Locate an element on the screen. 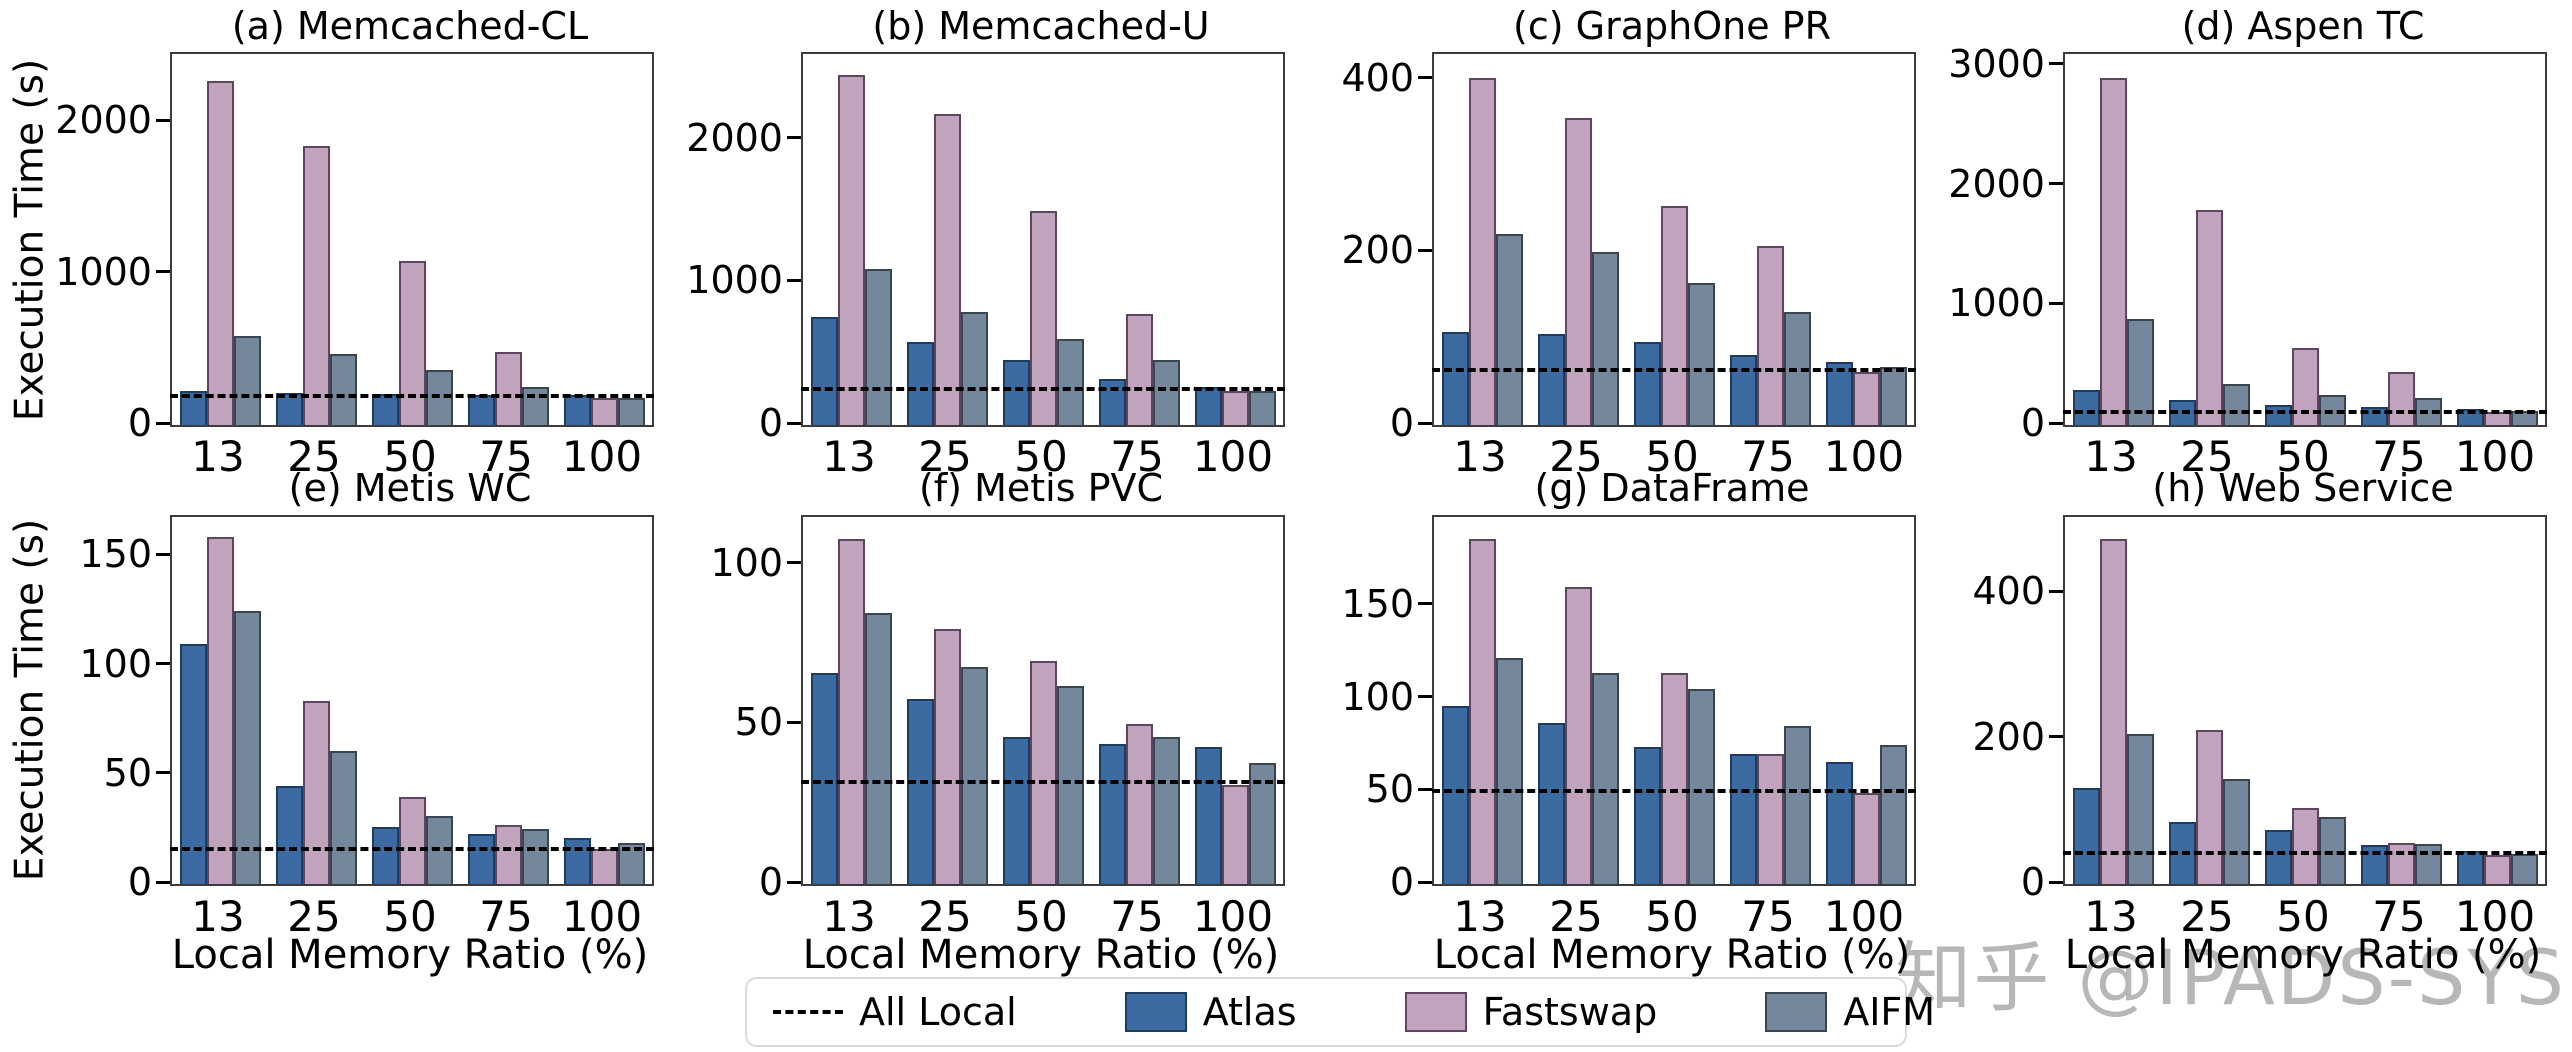 The height and width of the screenshot is (1052, 2572). all-local-line-h is located at coordinates (2305, 852).